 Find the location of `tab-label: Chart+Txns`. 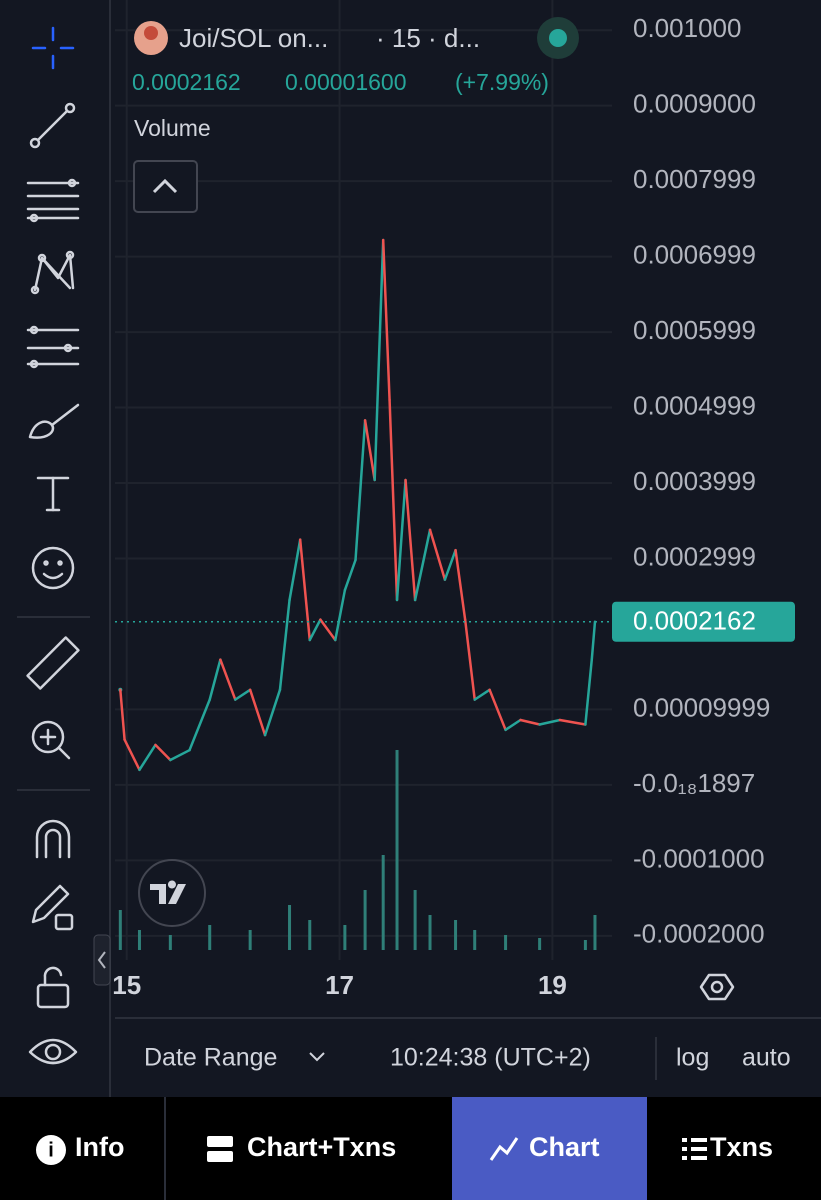

tab-label: Chart+Txns is located at coordinates (321, 1147).